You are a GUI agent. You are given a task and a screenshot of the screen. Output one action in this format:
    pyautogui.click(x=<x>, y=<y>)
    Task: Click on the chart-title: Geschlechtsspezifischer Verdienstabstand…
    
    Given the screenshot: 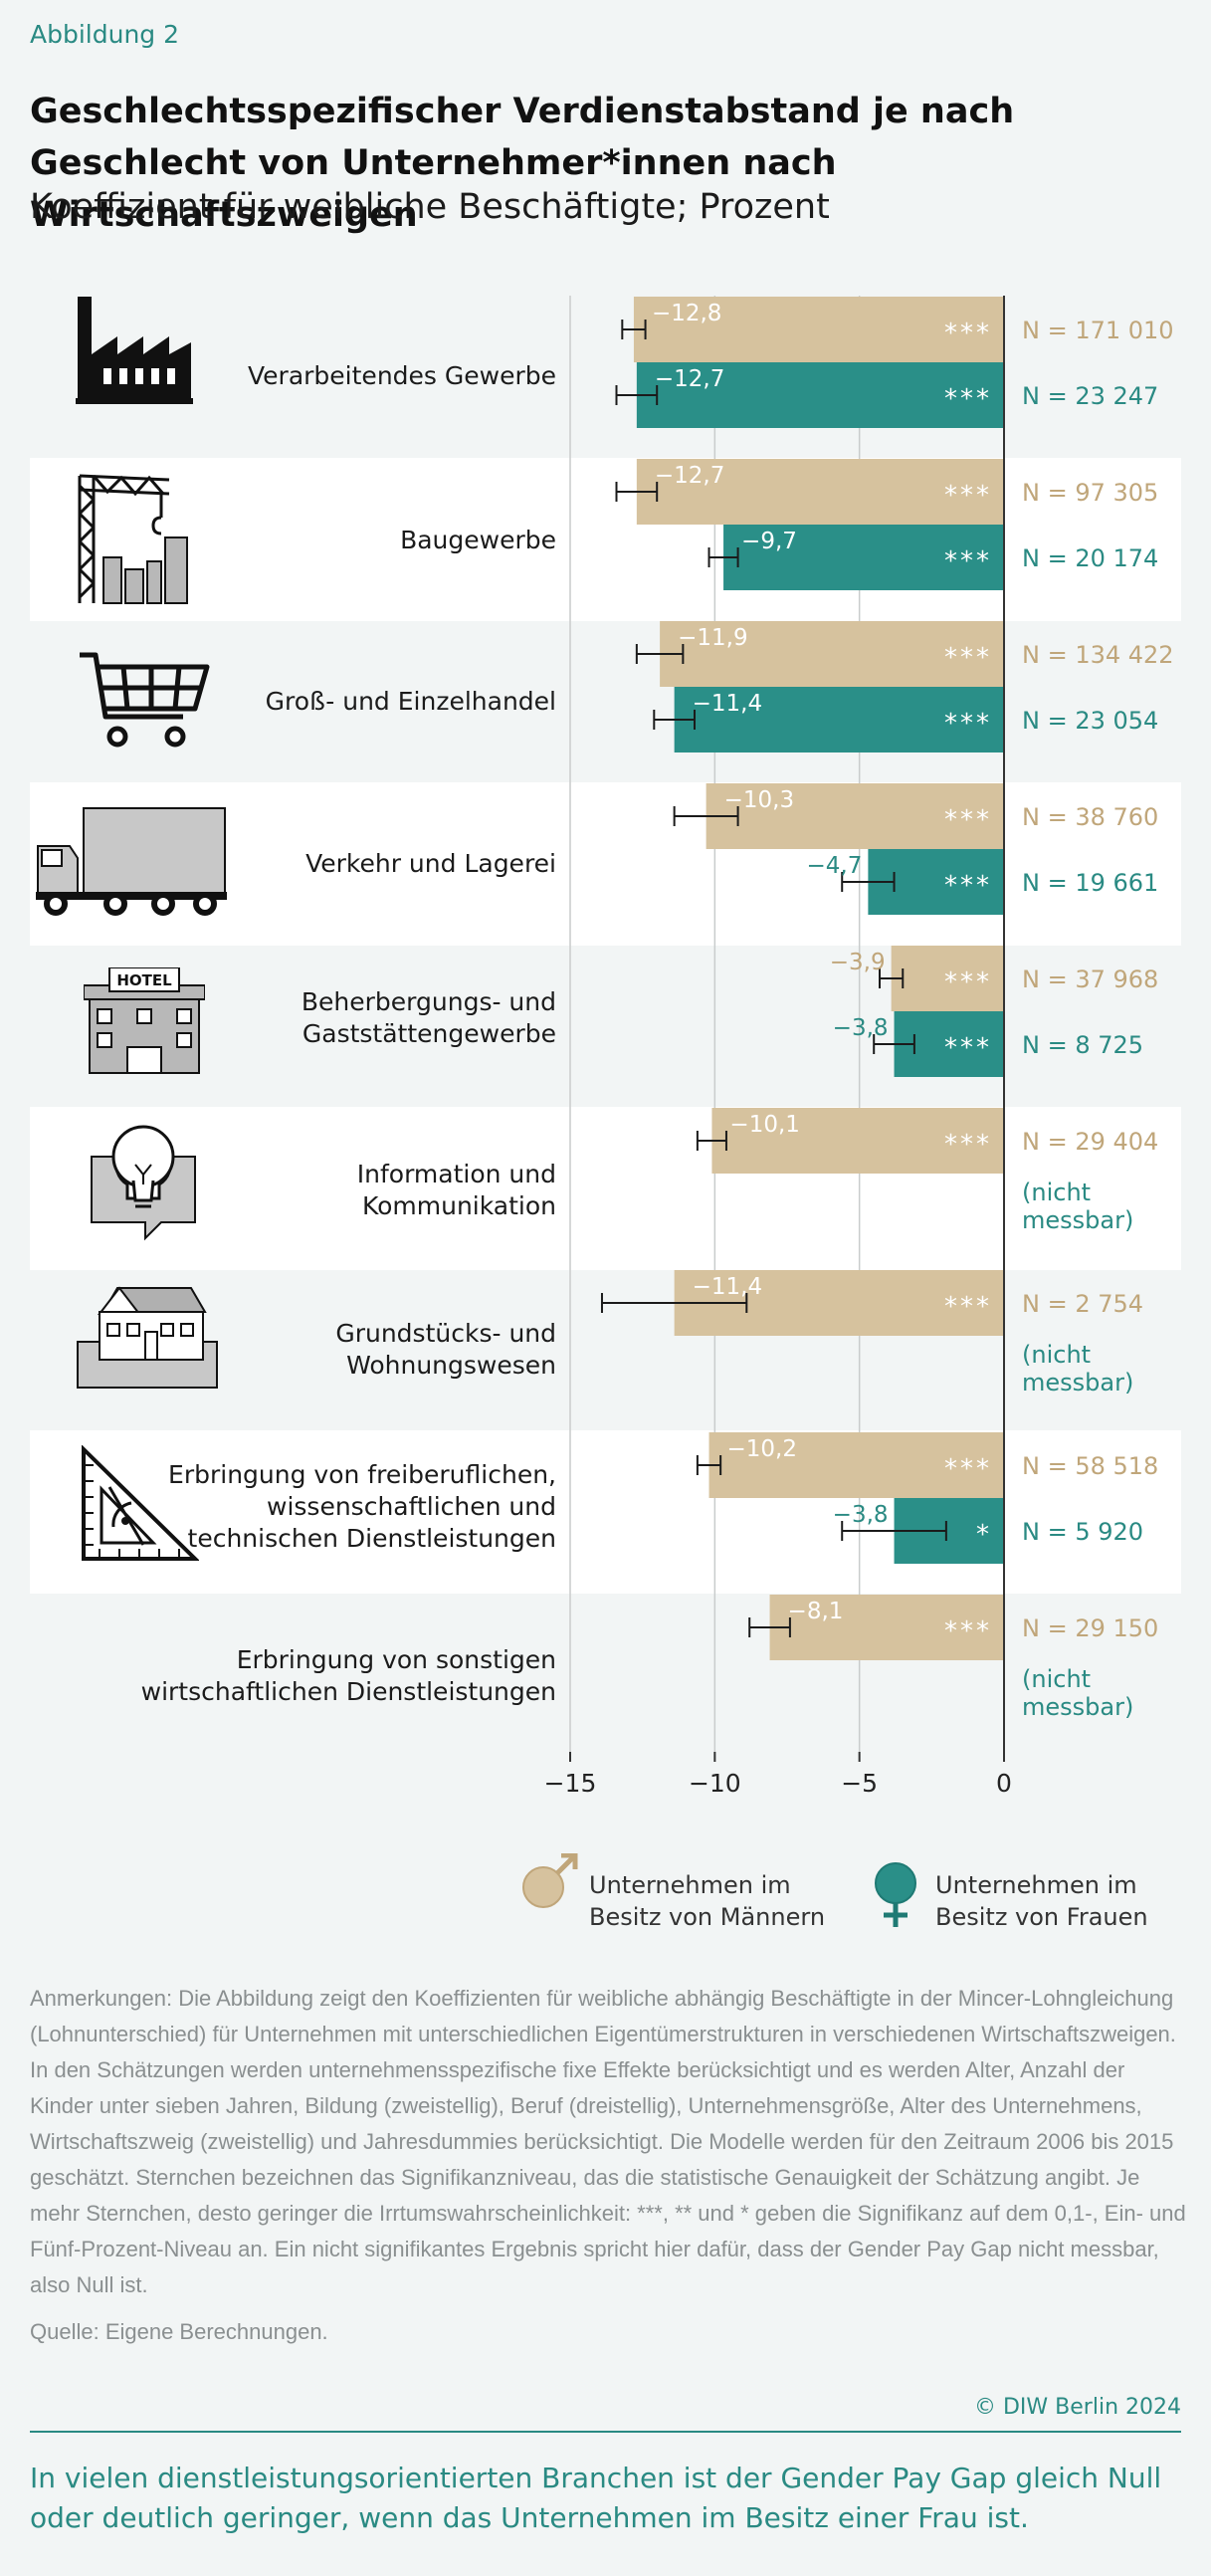 What is the action you would take?
    pyautogui.click(x=522, y=163)
    